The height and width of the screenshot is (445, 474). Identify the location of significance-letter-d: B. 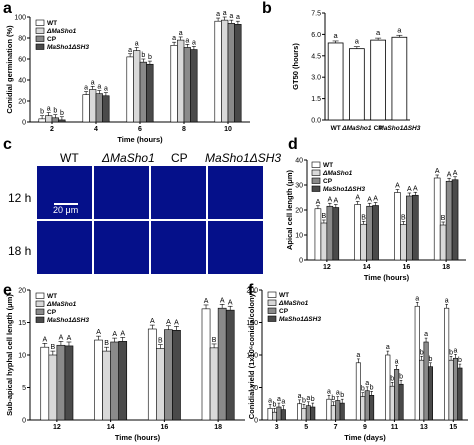
(403, 218).